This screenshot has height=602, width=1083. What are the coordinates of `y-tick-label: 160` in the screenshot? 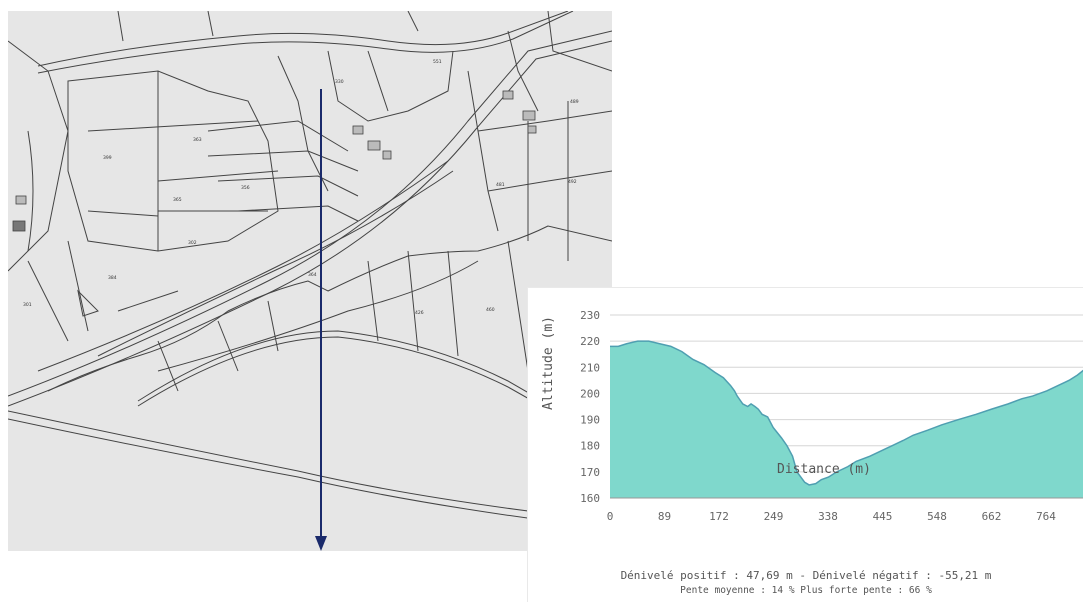 It's located at (590, 498).